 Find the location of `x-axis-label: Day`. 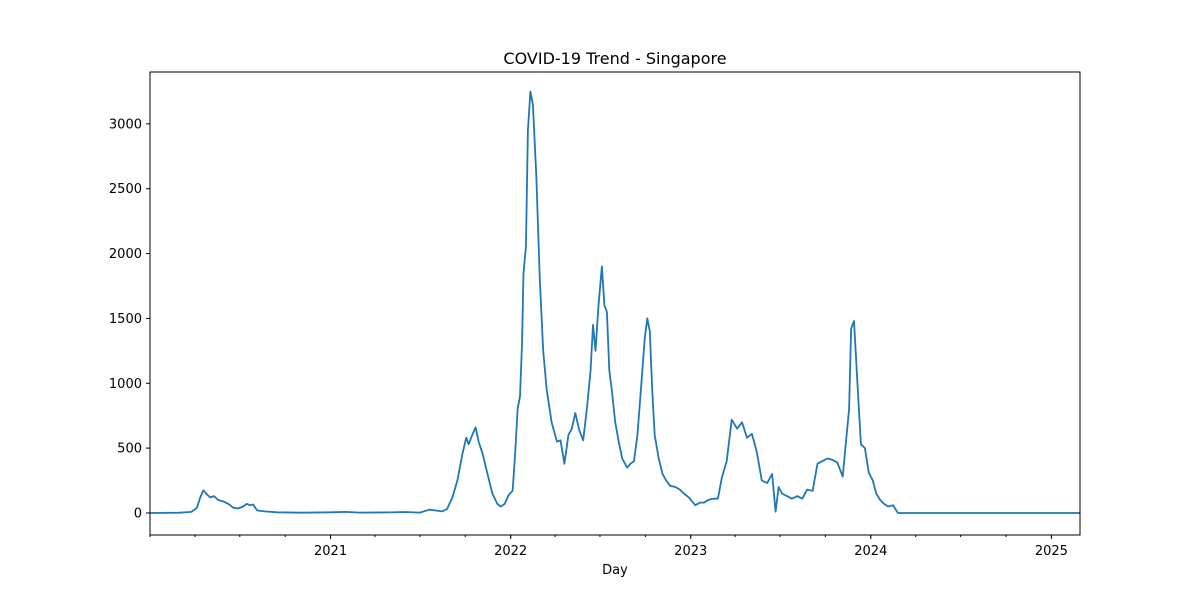

x-axis-label: Day is located at coordinates (615, 570).